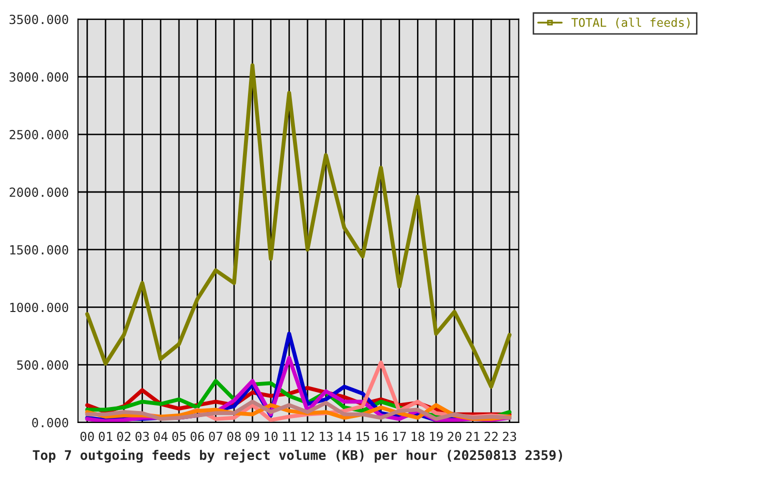 The width and height of the screenshot is (780, 480). Describe the element at coordinates (105, 437) in the screenshot. I see `x-tick-label: 01` at that location.